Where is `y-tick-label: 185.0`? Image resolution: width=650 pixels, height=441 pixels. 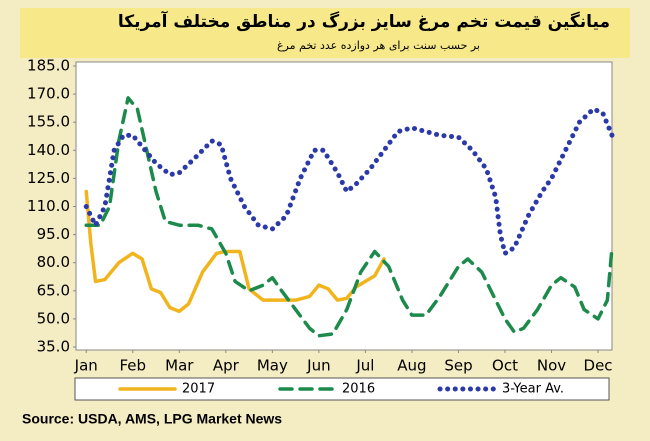
y-tick-label: 185.0 is located at coordinates (48, 66).